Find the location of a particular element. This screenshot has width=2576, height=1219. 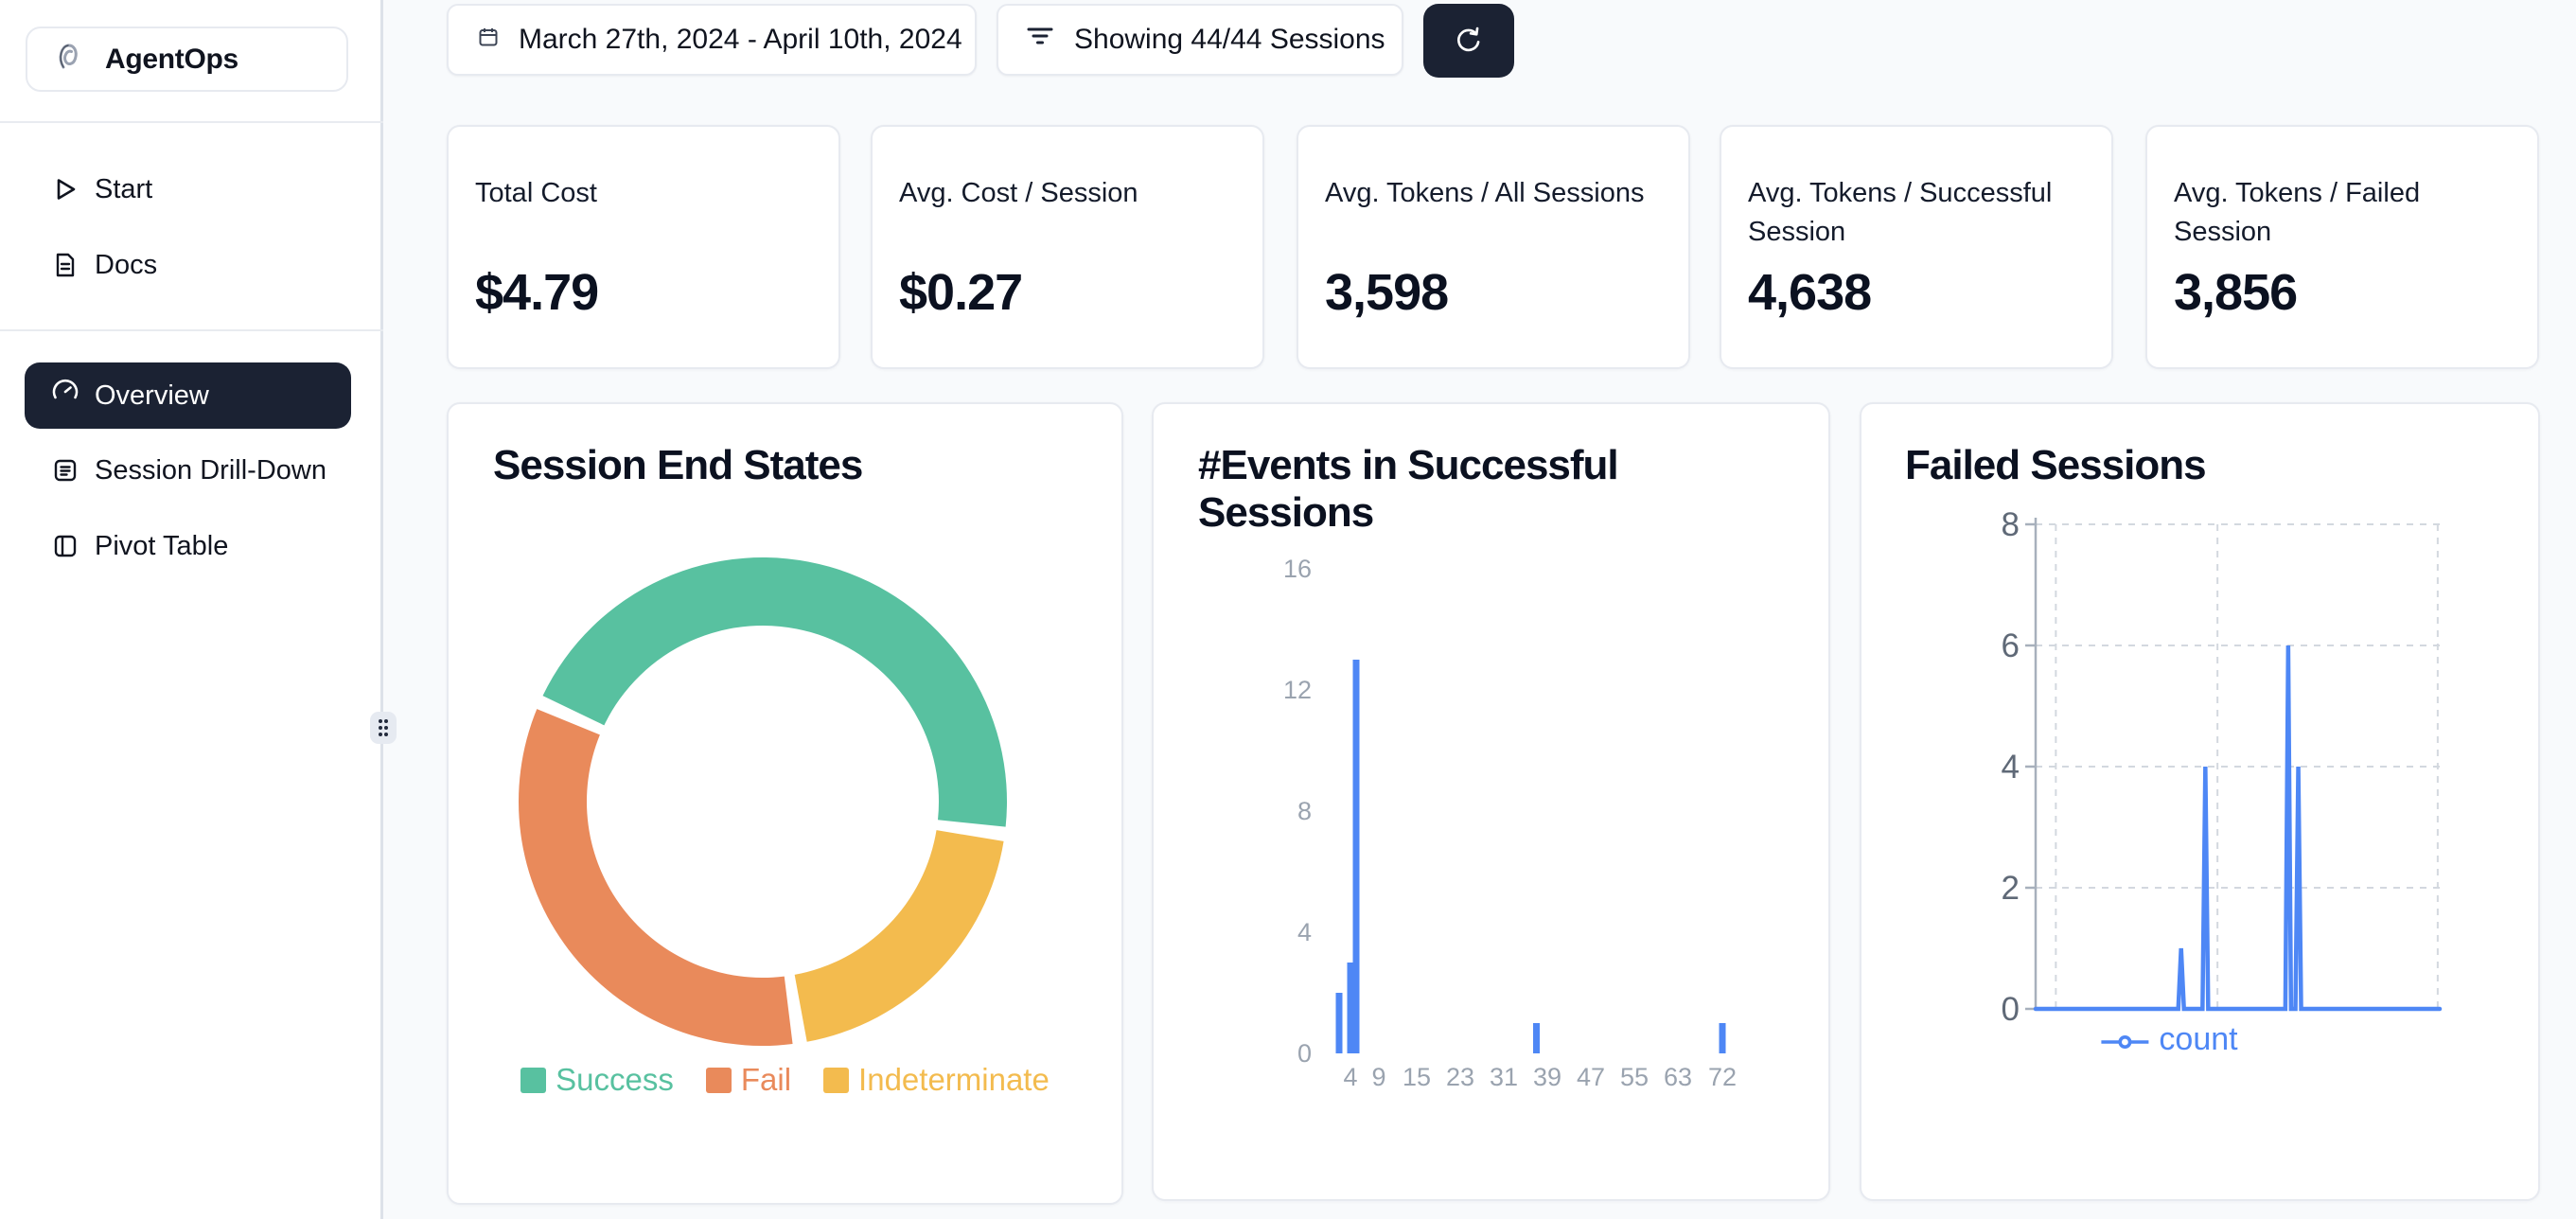

docs-icon is located at coordinates (65, 265).